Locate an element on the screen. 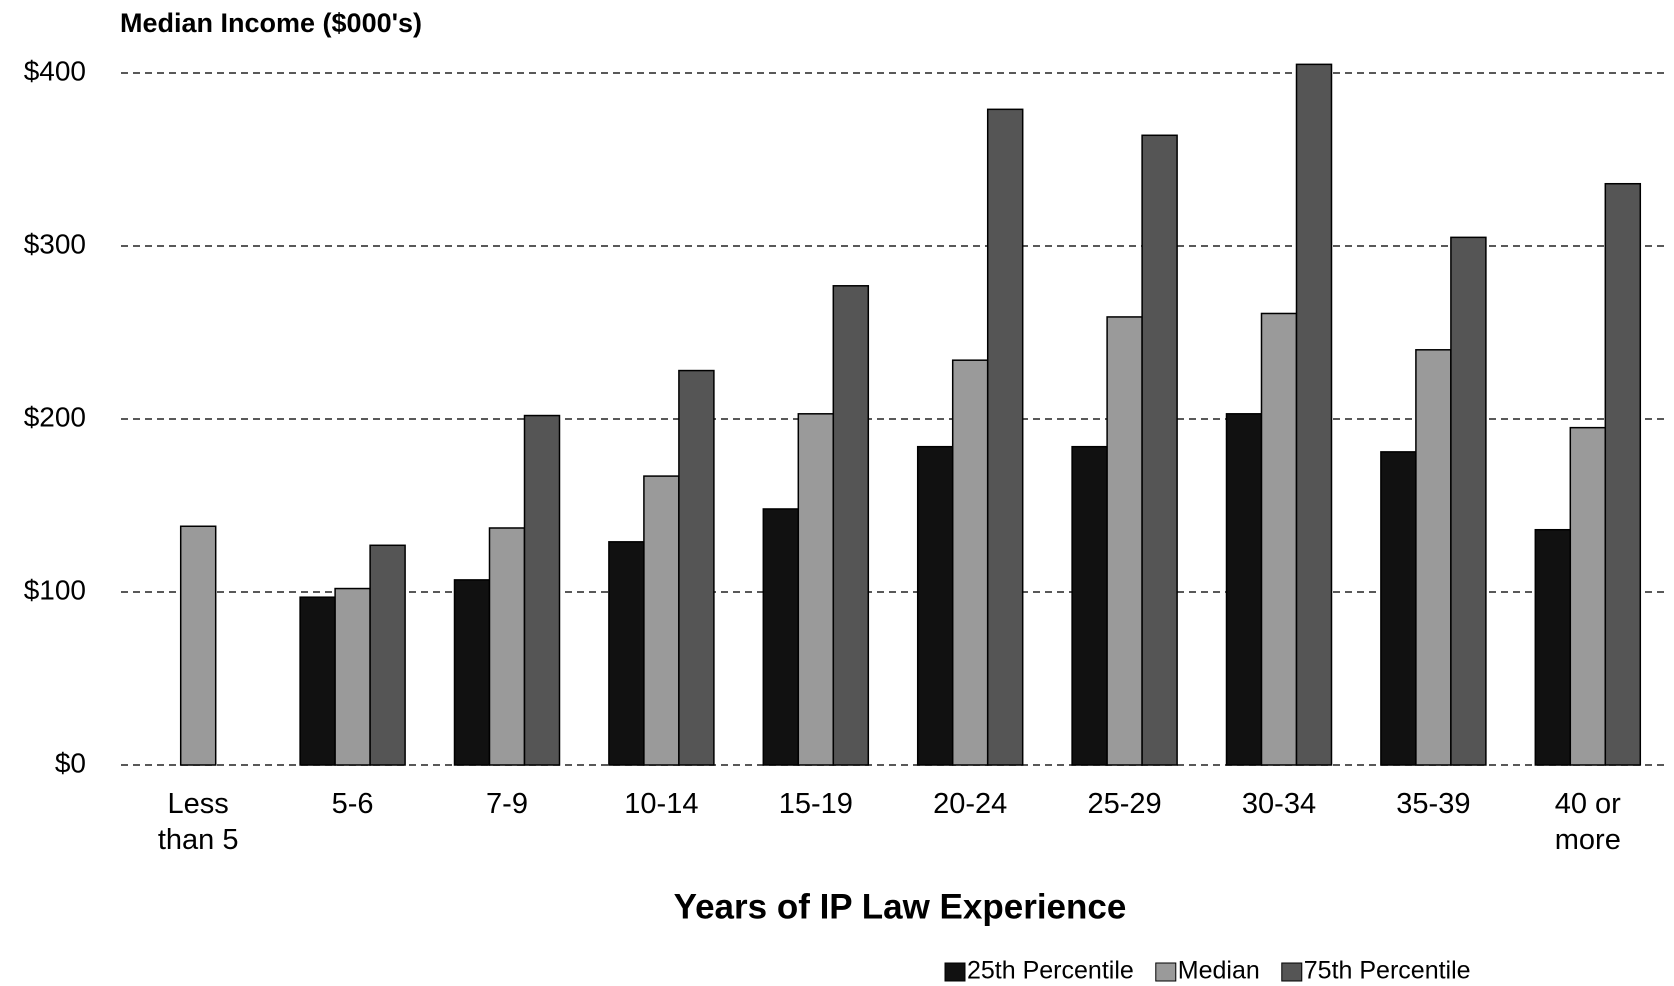  y-tick-label: $0 is located at coordinates (70, 762).